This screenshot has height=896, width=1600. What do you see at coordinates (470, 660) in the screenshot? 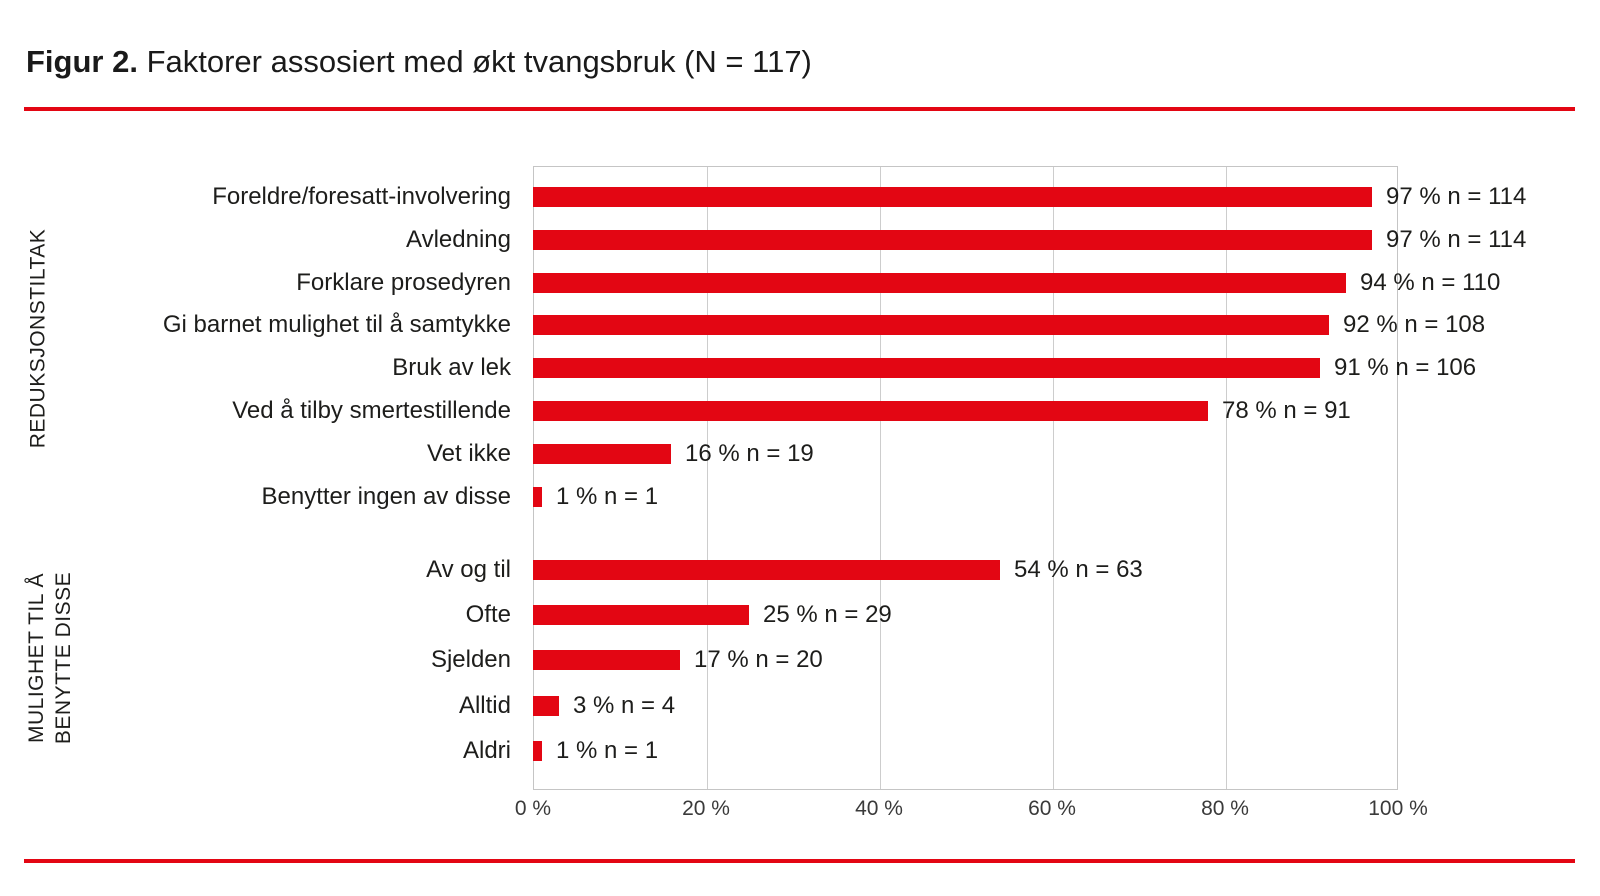
I see `category-label: Sjelden` at bounding box center [470, 660].